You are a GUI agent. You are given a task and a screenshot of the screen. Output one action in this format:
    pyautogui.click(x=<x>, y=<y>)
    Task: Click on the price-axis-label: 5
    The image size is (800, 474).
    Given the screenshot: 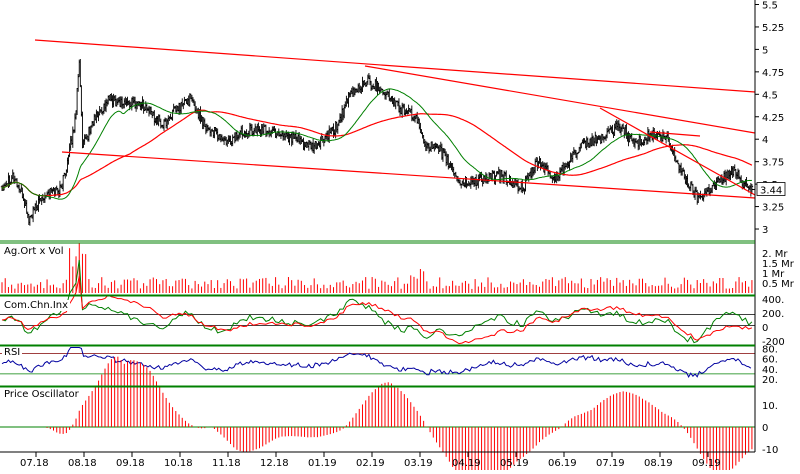 What is the action you would take?
    pyautogui.click(x=765, y=50)
    